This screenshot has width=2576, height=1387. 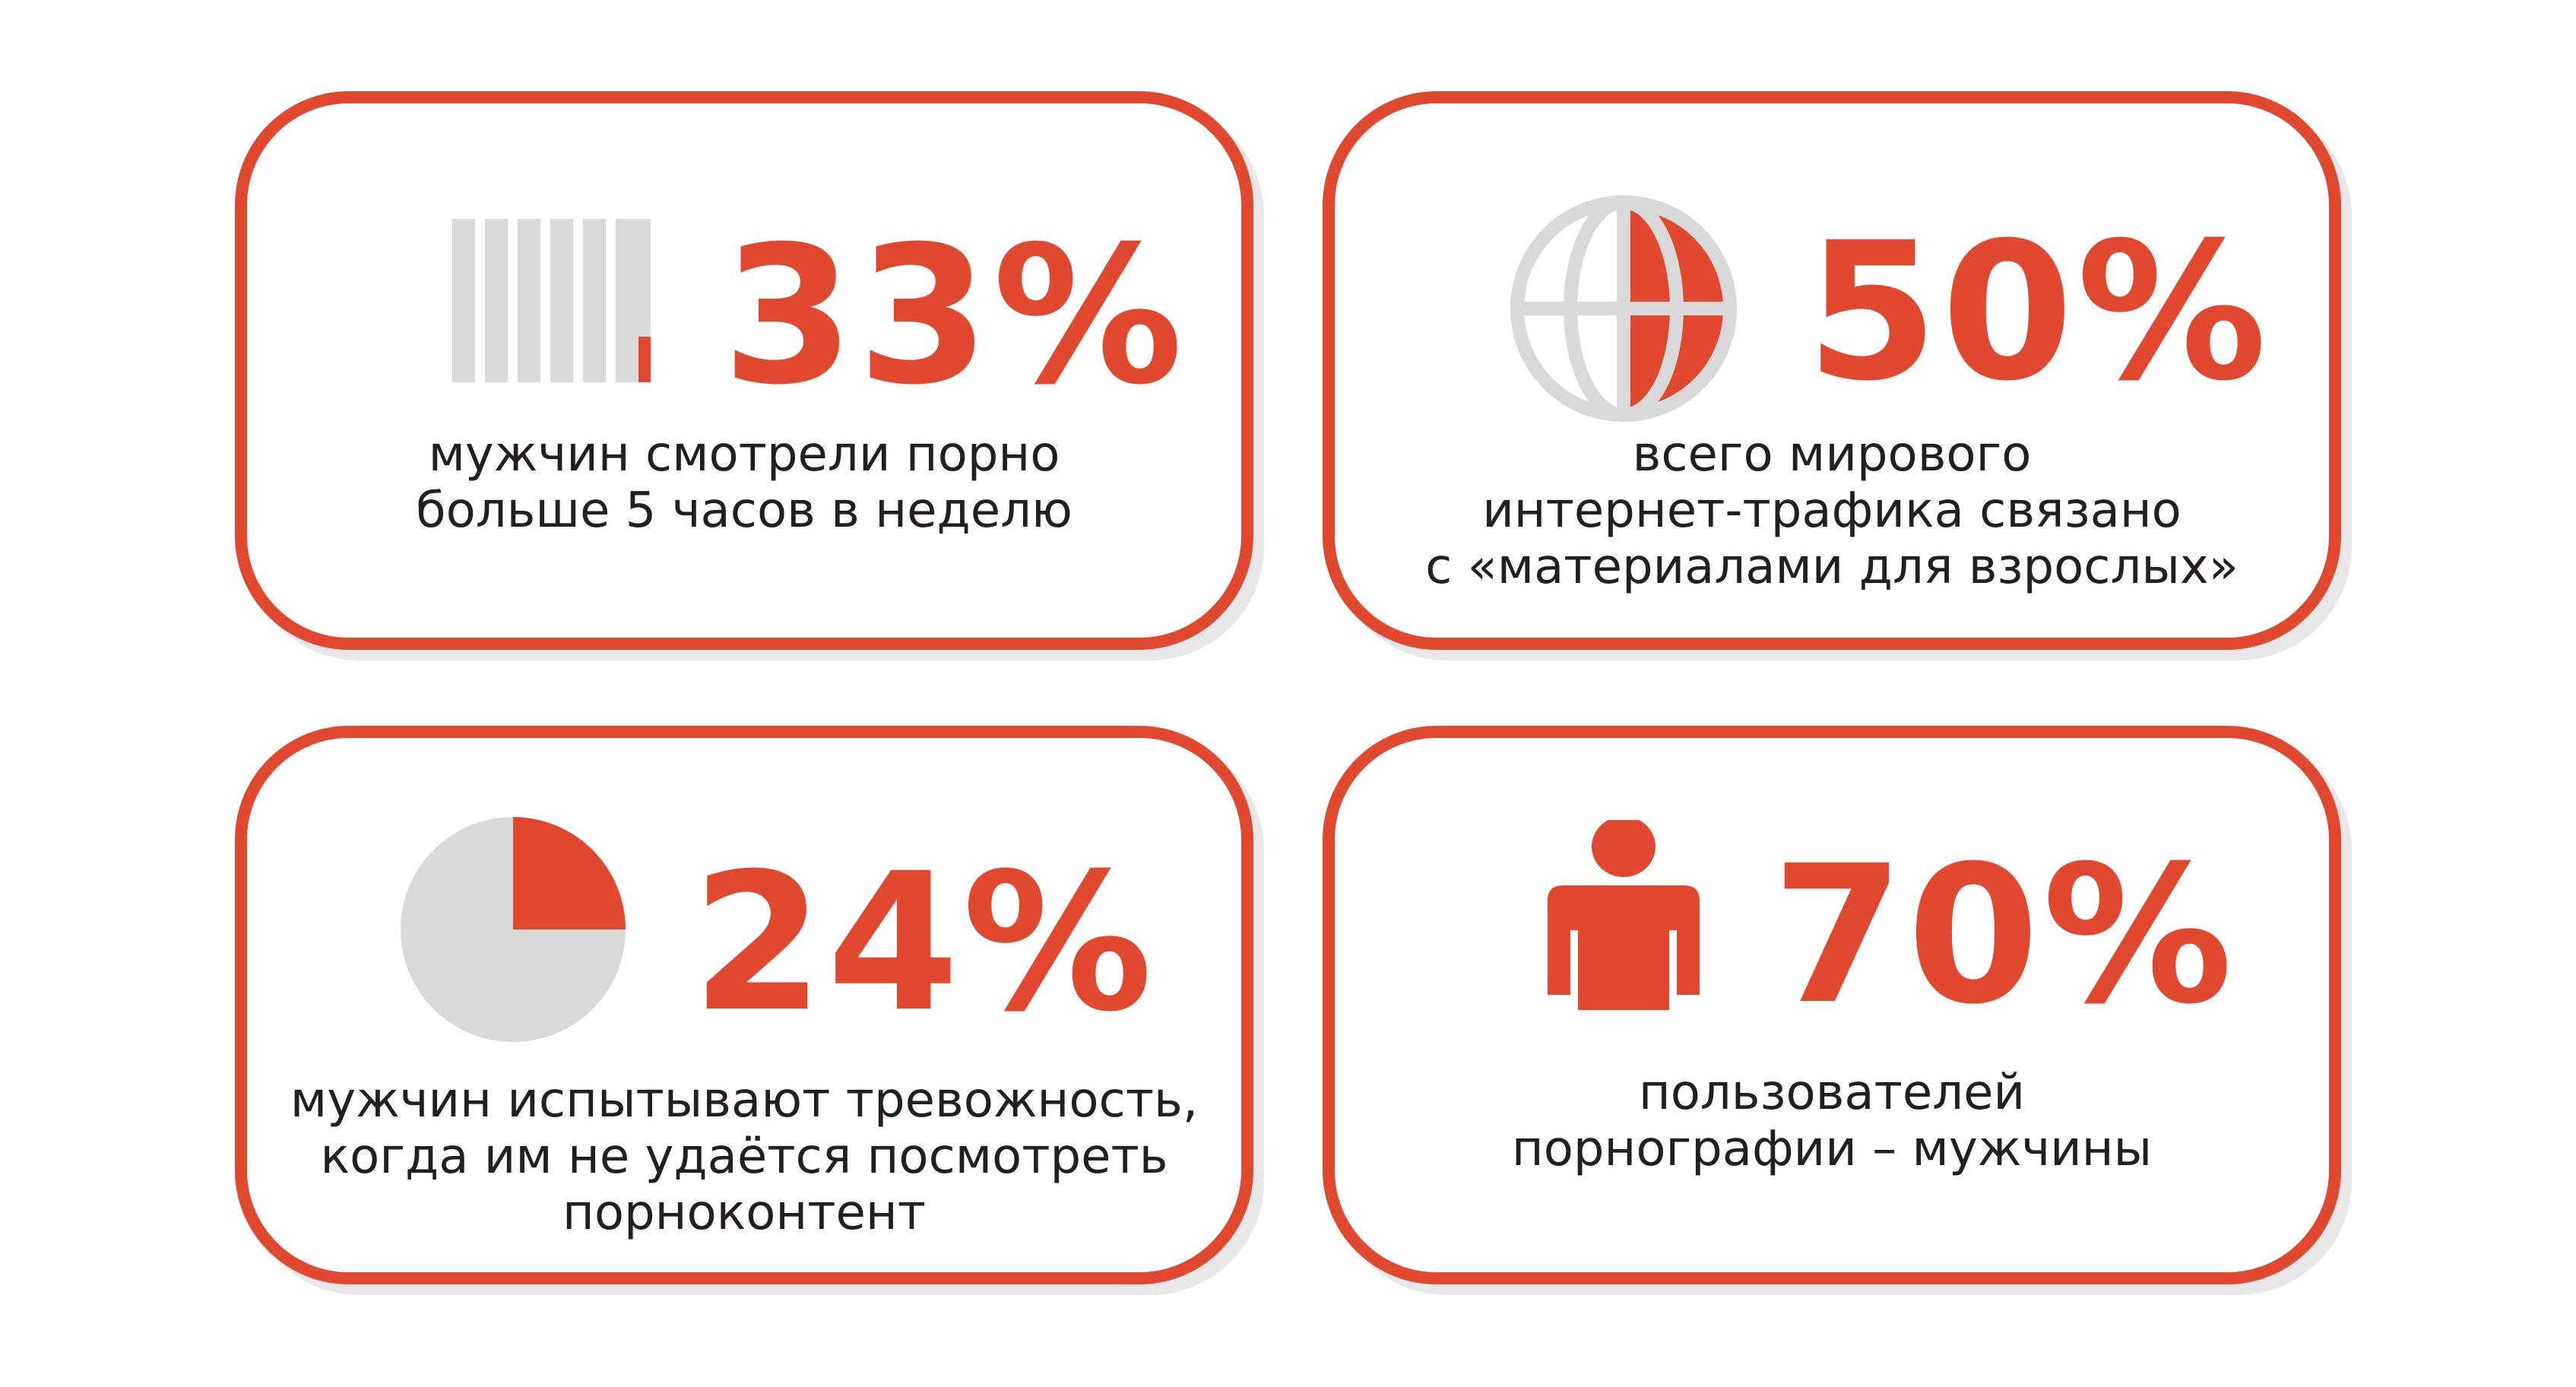 I want to click on bars-icon, so click(x=551, y=301).